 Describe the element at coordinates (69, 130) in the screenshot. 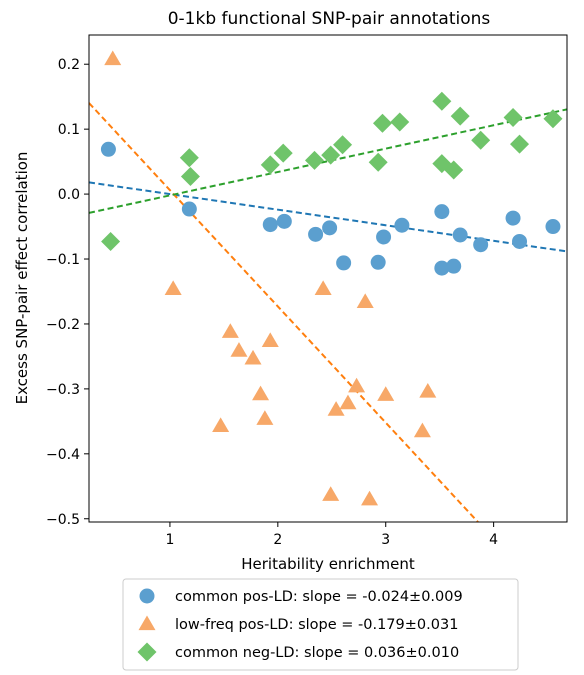

I see `y-tick-label: 0.1` at that location.